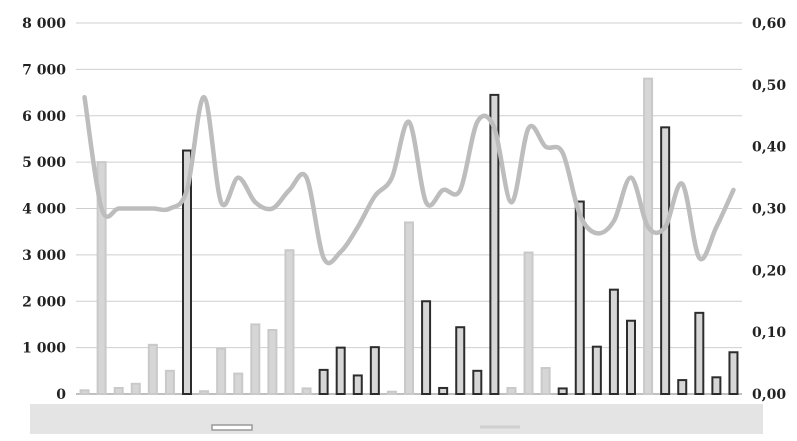 Image resolution: width=797 pixels, height=441 pixels. Describe the element at coordinates (44, 24) in the screenshot. I see `left-tick-label: 8 000` at that location.